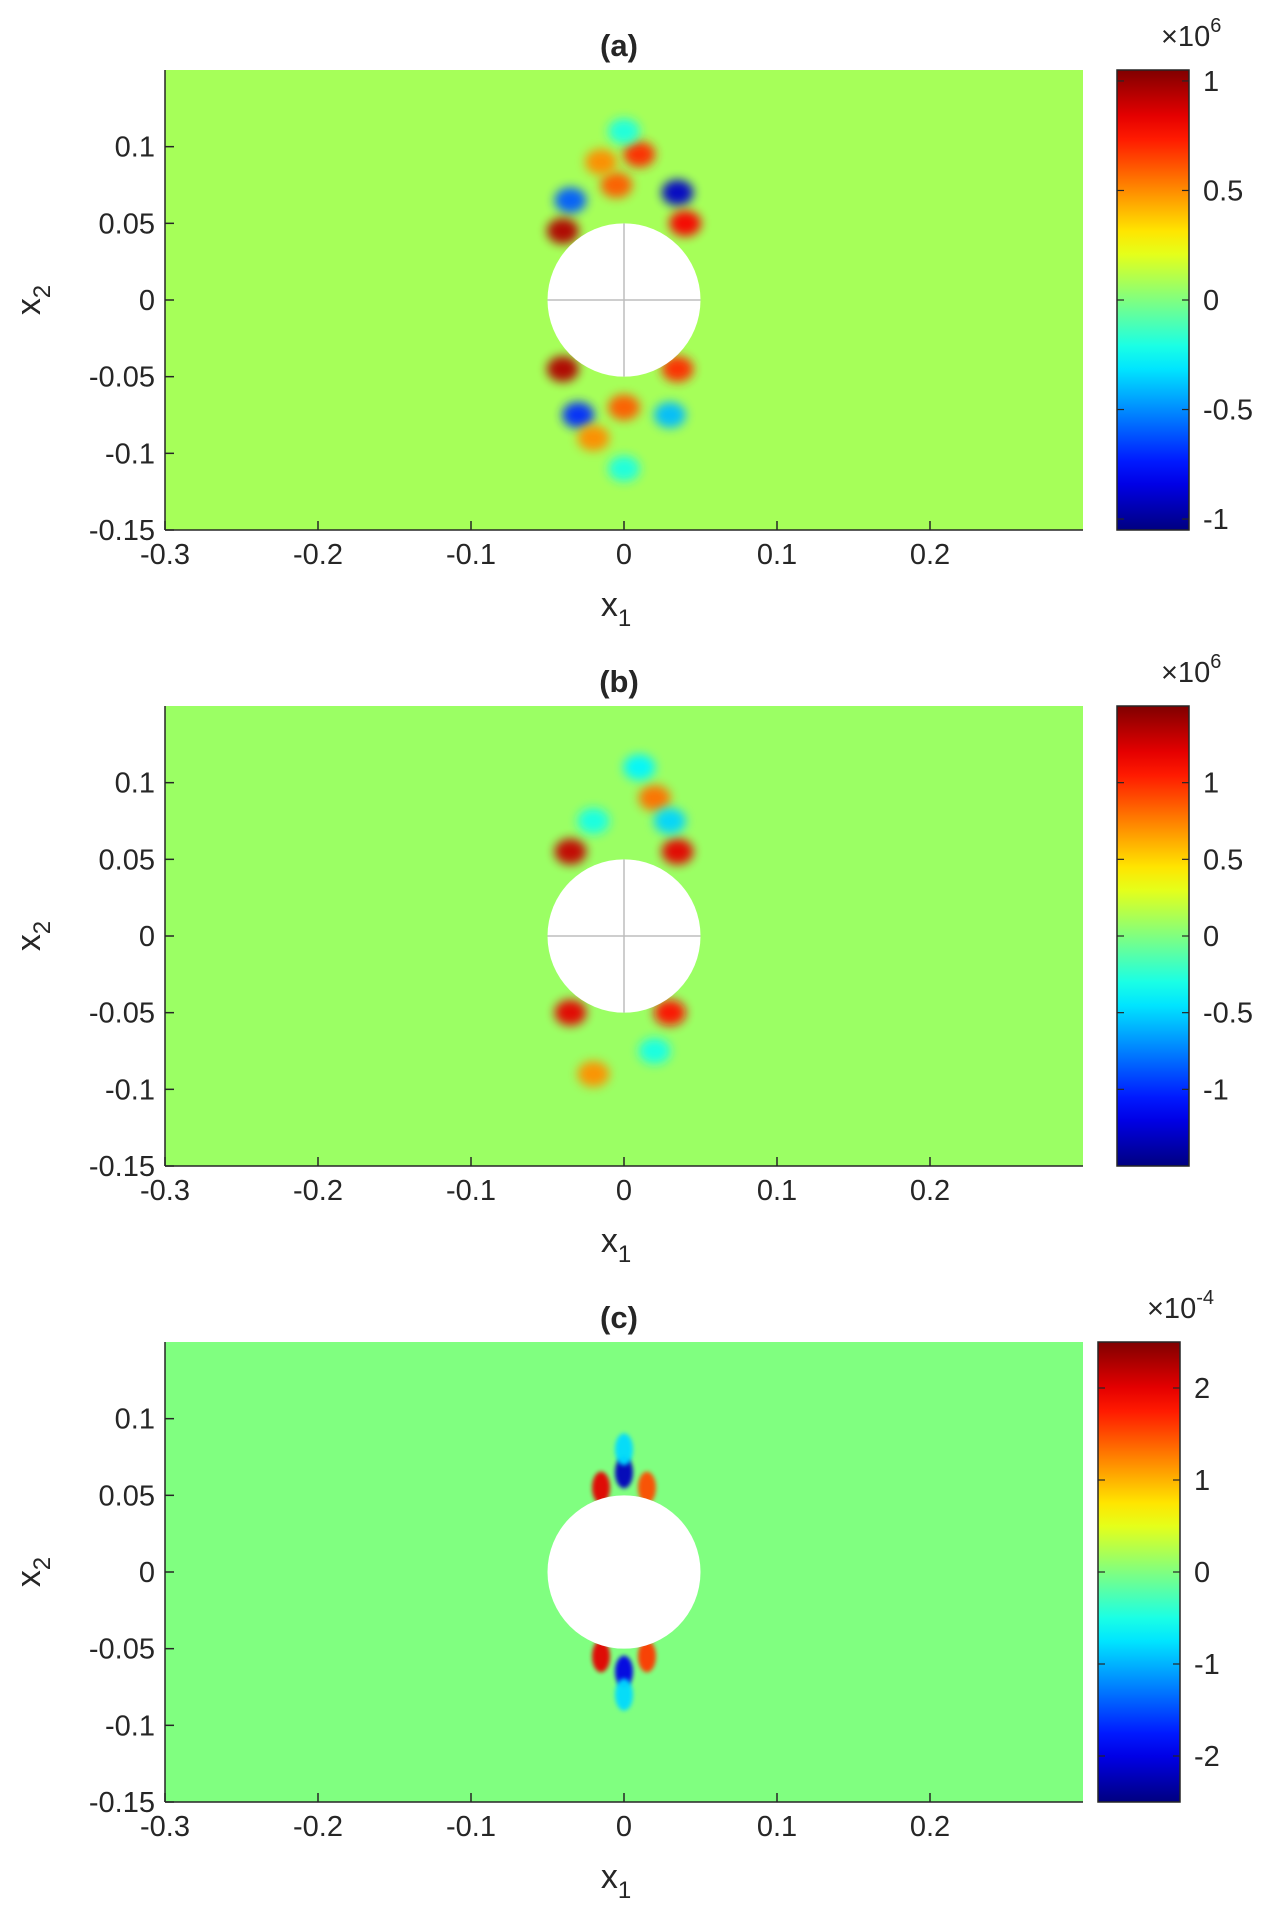 This screenshot has width=1282, height=1924. I want to click on colorbar-tick-label: -2, so click(1207, 1757).